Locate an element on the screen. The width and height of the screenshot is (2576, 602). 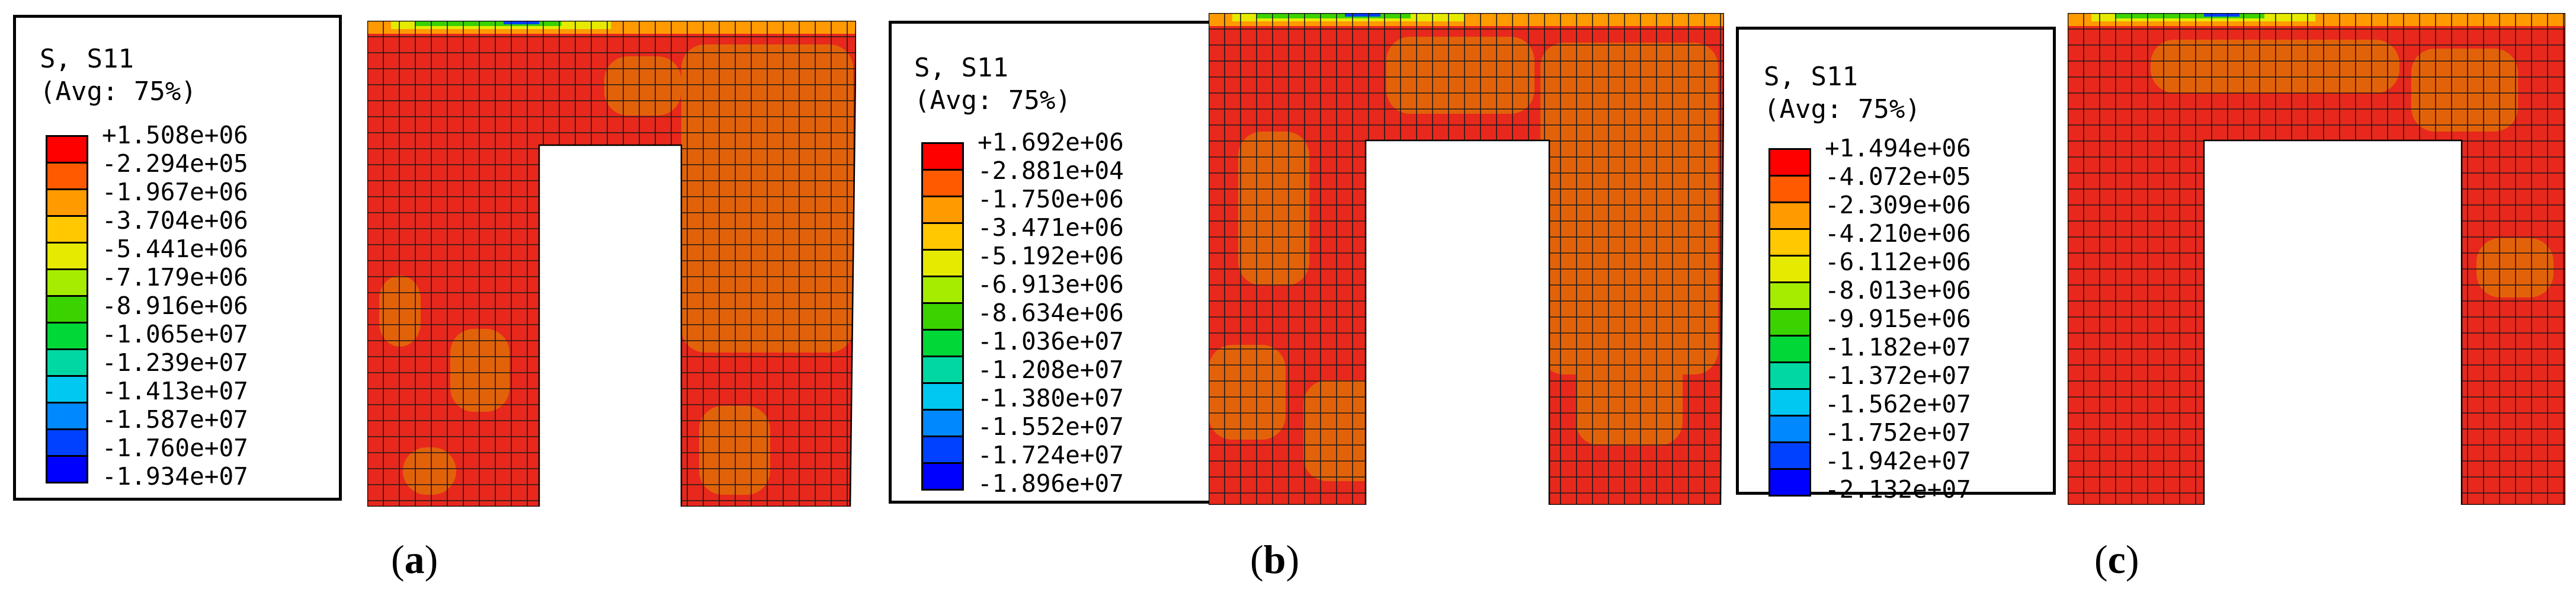
legend-value: -1.562e+07 is located at coordinates (1898, 404).